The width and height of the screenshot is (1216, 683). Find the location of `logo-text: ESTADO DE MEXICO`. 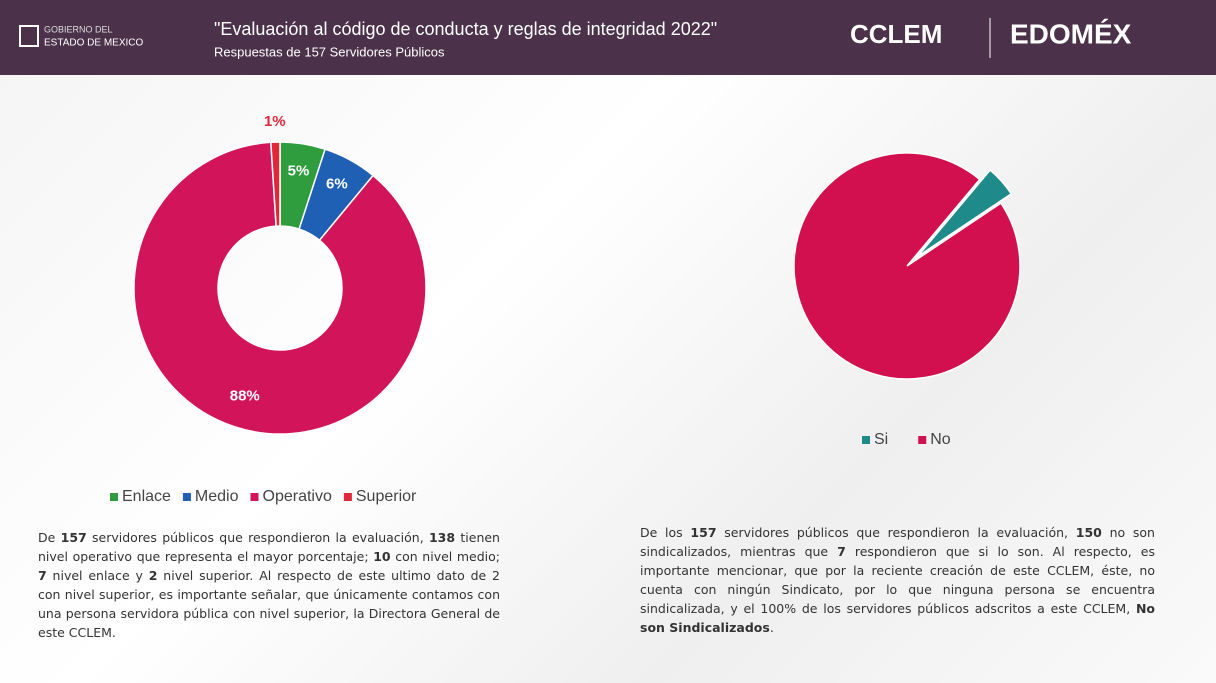

logo-text: ESTADO DE MEXICO is located at coordinates (93, 43).